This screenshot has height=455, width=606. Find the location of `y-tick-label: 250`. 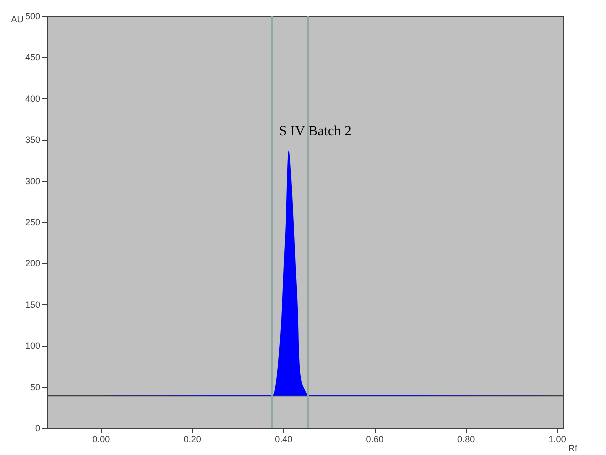

y-tick-label: 250 is located at coordinates (32, 223).